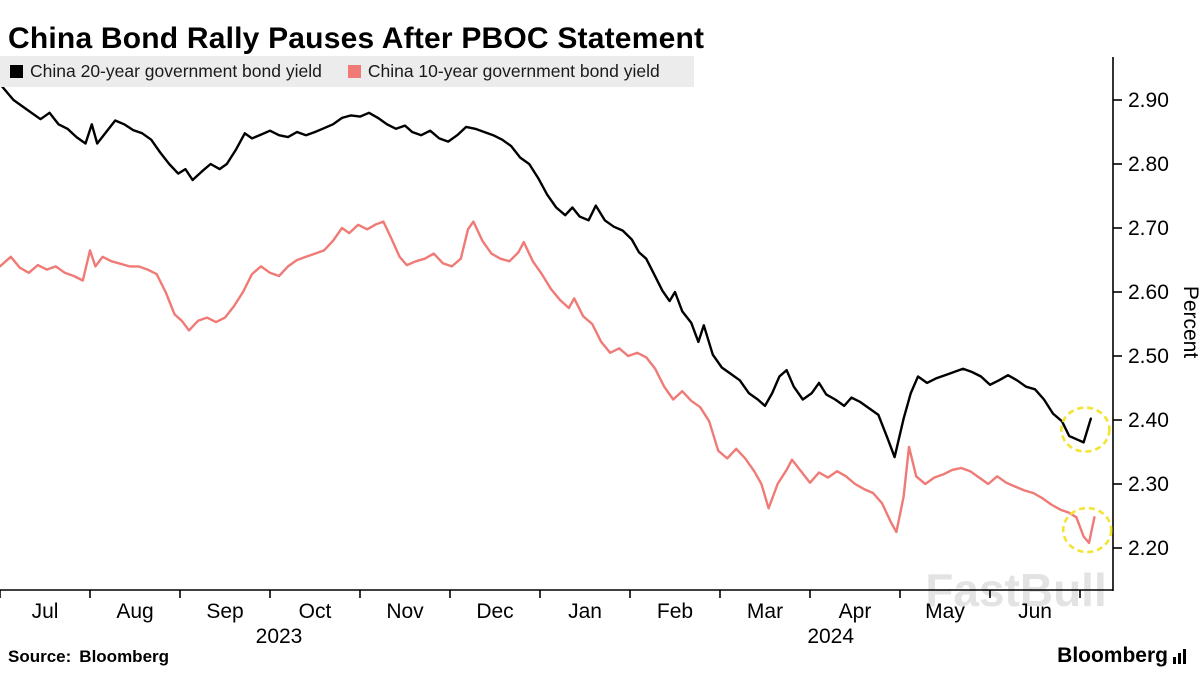 The width and height of the screenshot is (1200, 675). Describe the element at coordinates (224, 611) in the screenshot. I see `x-tick-label: Sep` at that location.